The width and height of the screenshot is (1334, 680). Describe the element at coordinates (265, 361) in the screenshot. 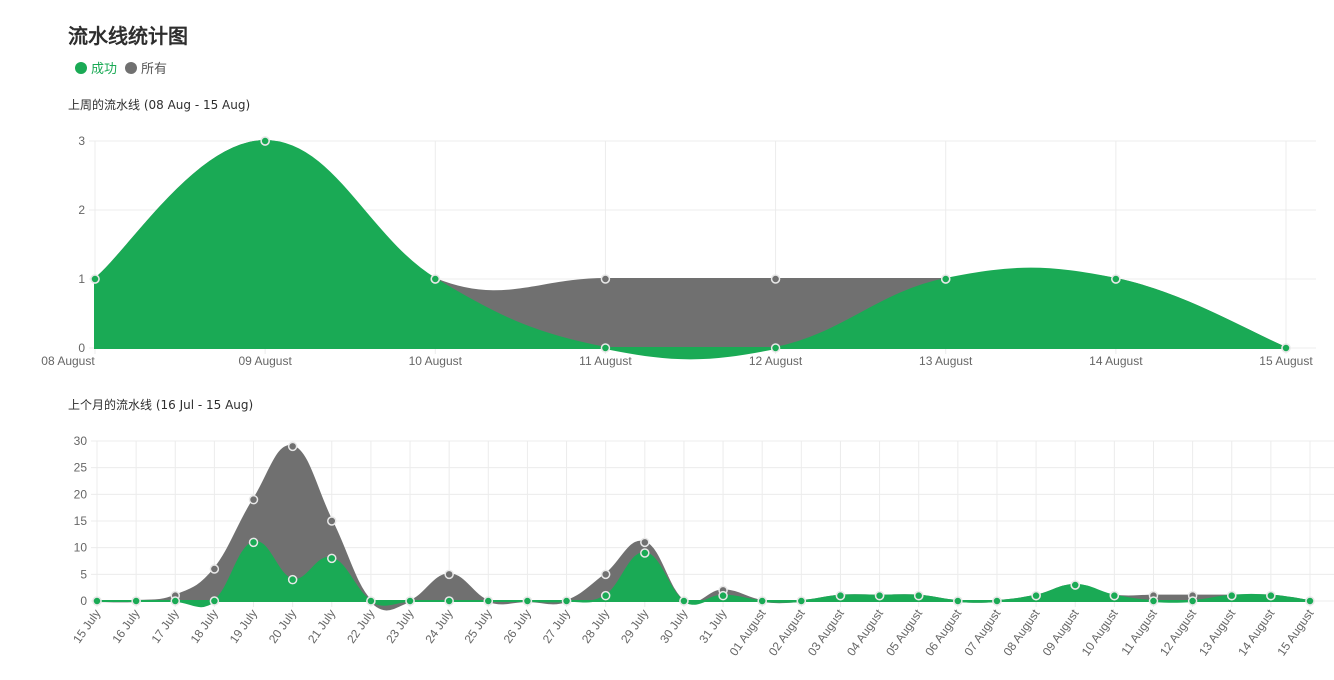

I see `x-tick-label: 09 August` at that location.